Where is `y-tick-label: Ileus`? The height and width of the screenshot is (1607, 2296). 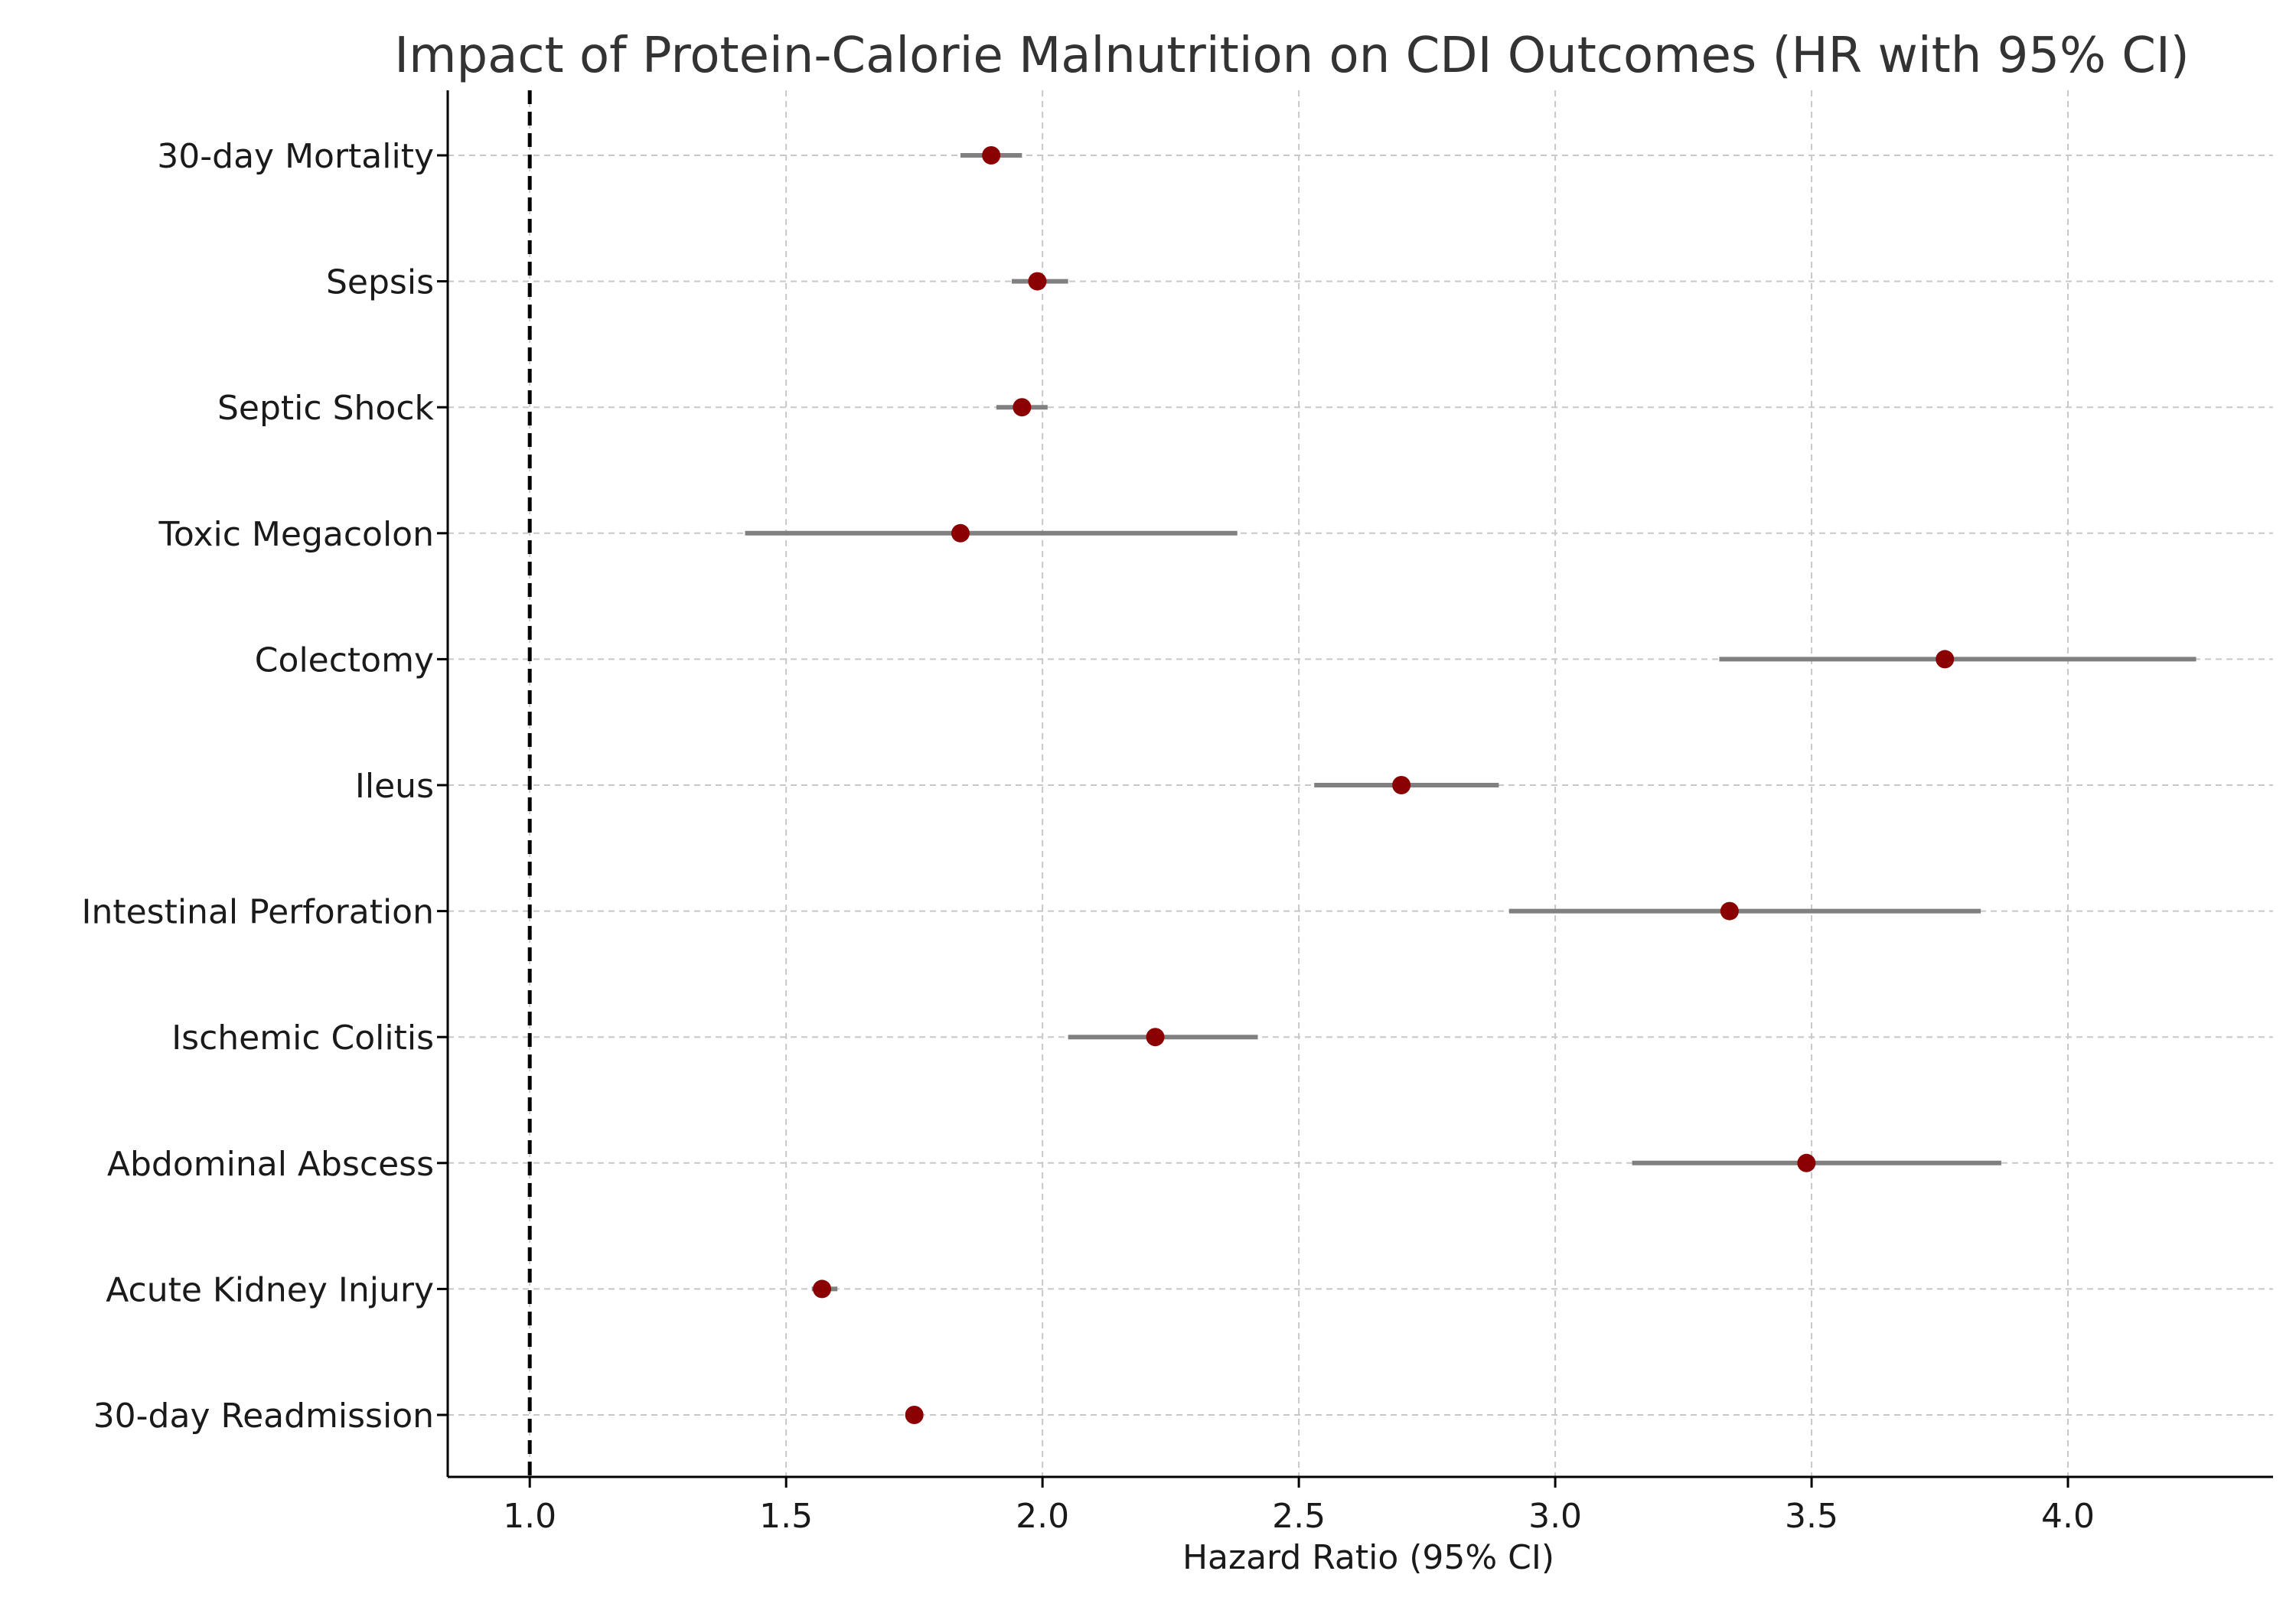 y-tick-label: Ileus is located at coordinates (394, 787).